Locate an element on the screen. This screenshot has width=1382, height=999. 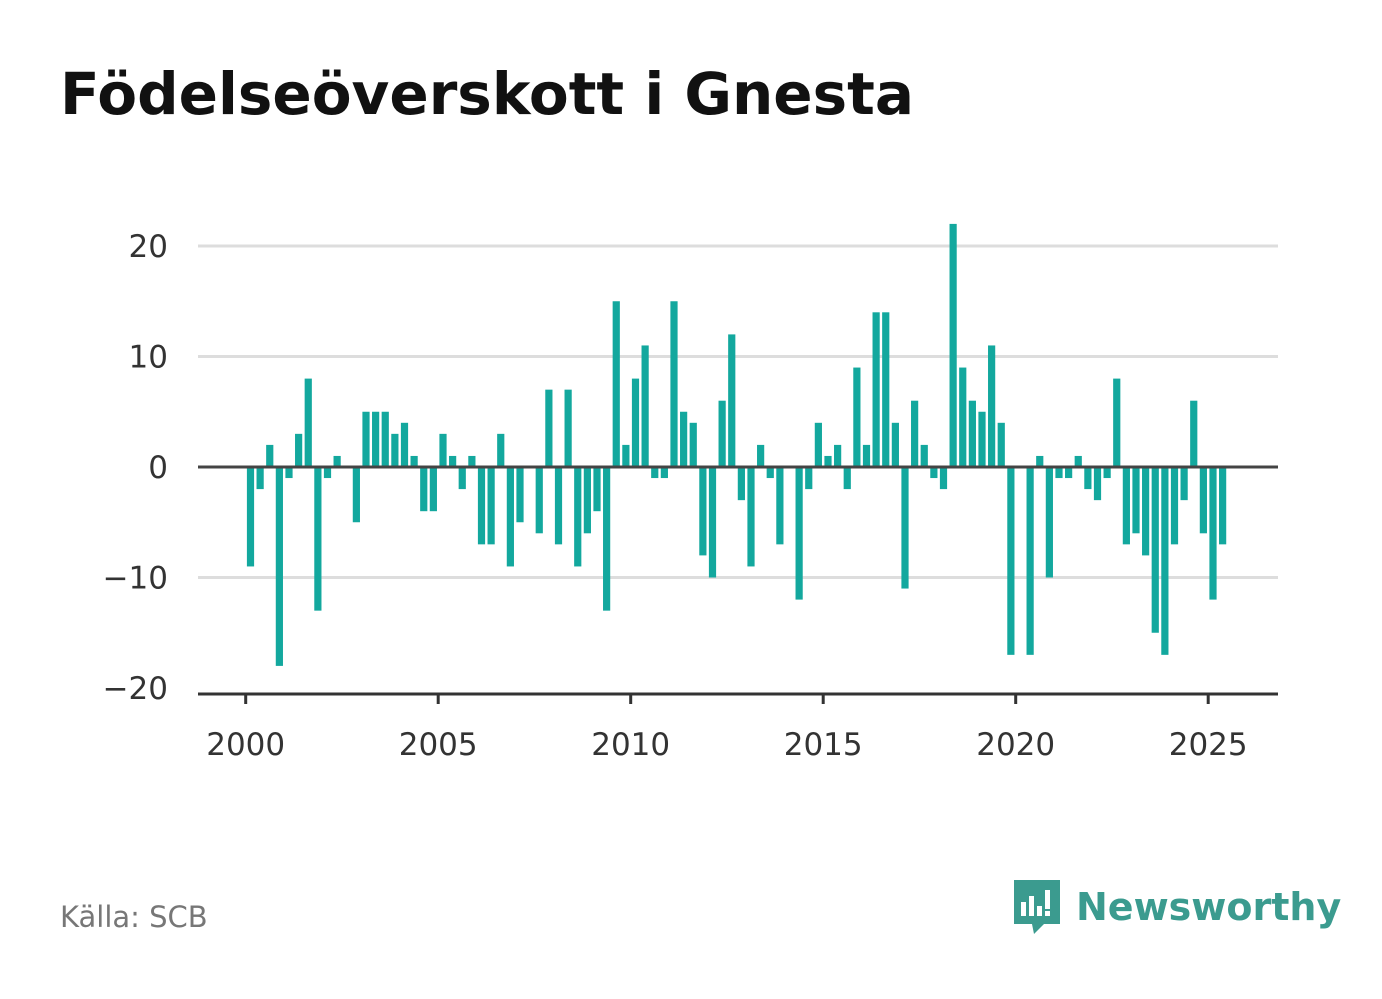
source-note: Källa: SCB is located at coordinates (134, 917).